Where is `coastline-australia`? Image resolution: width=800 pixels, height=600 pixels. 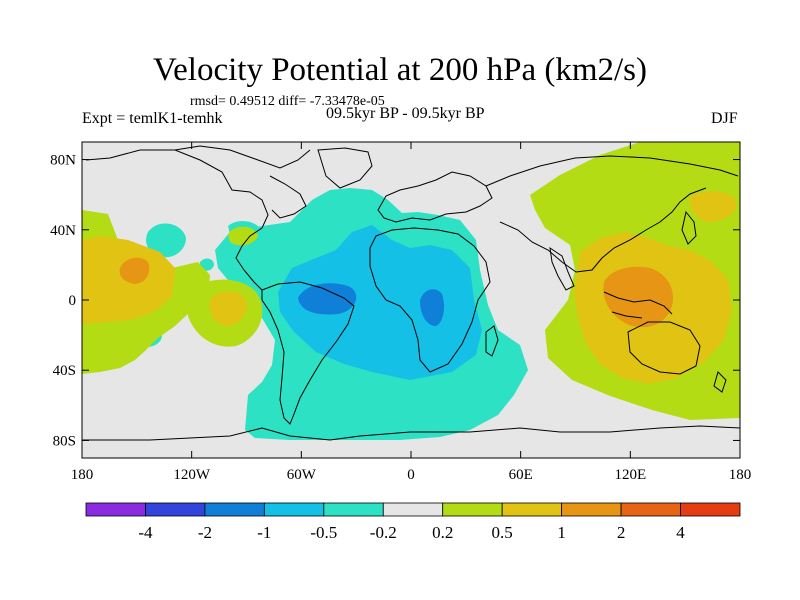 coastline-australia is located at coordinates (664, 348).